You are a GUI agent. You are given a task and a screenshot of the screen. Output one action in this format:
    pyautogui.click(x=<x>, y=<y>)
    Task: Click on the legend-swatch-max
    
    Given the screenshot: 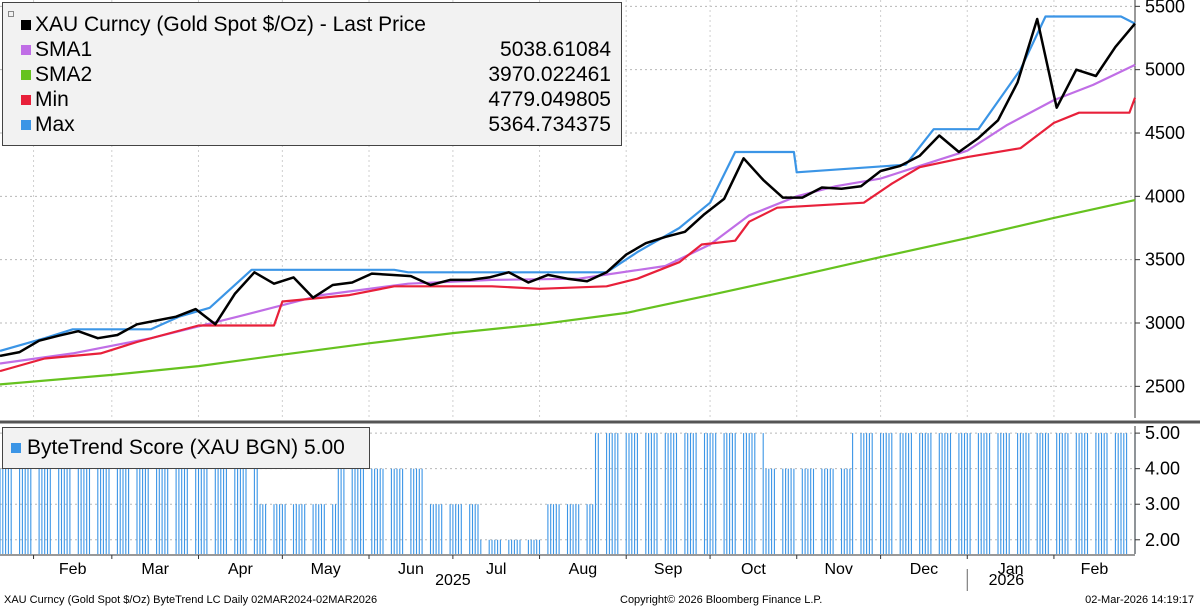 What is the action you would take?
    pyautogui.click(x=26, y=125)
    